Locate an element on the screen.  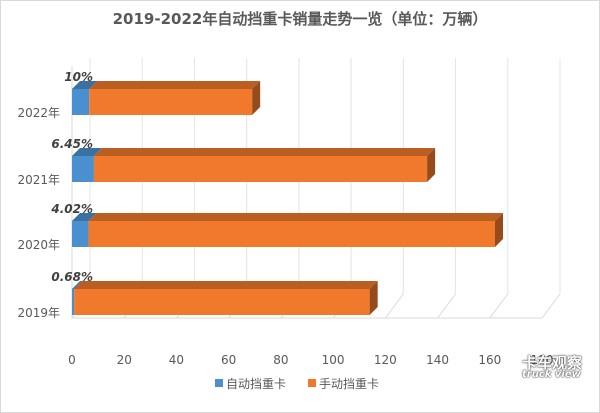
x-tick-label-6: 120 is located at coordinates (385, 360).